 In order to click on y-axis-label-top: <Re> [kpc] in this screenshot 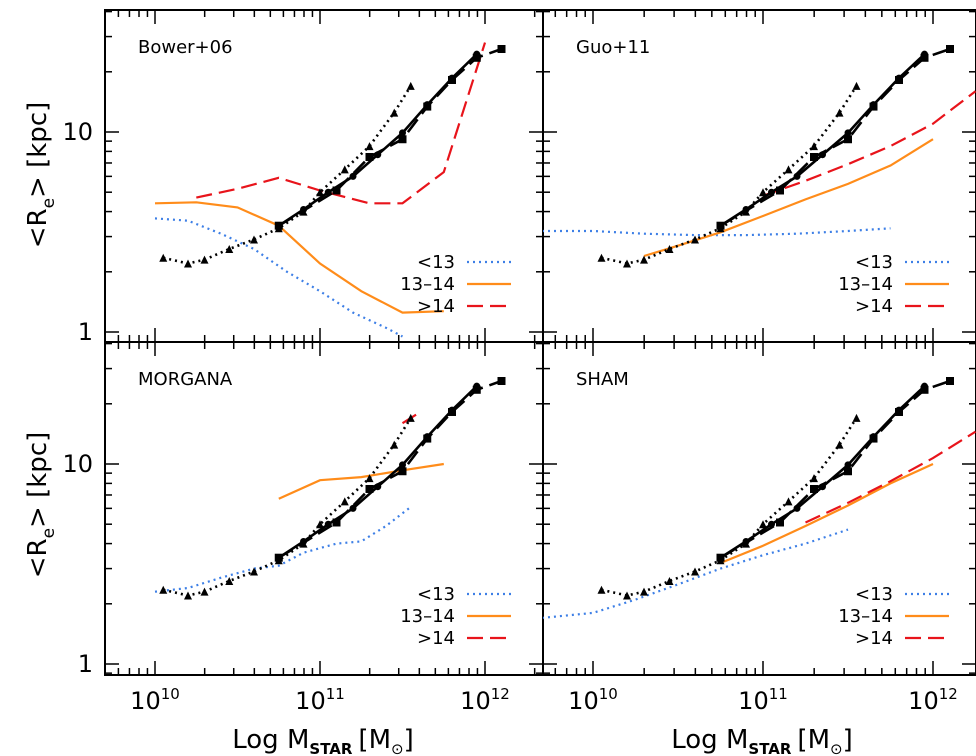, I will do `click(41, 175)`.